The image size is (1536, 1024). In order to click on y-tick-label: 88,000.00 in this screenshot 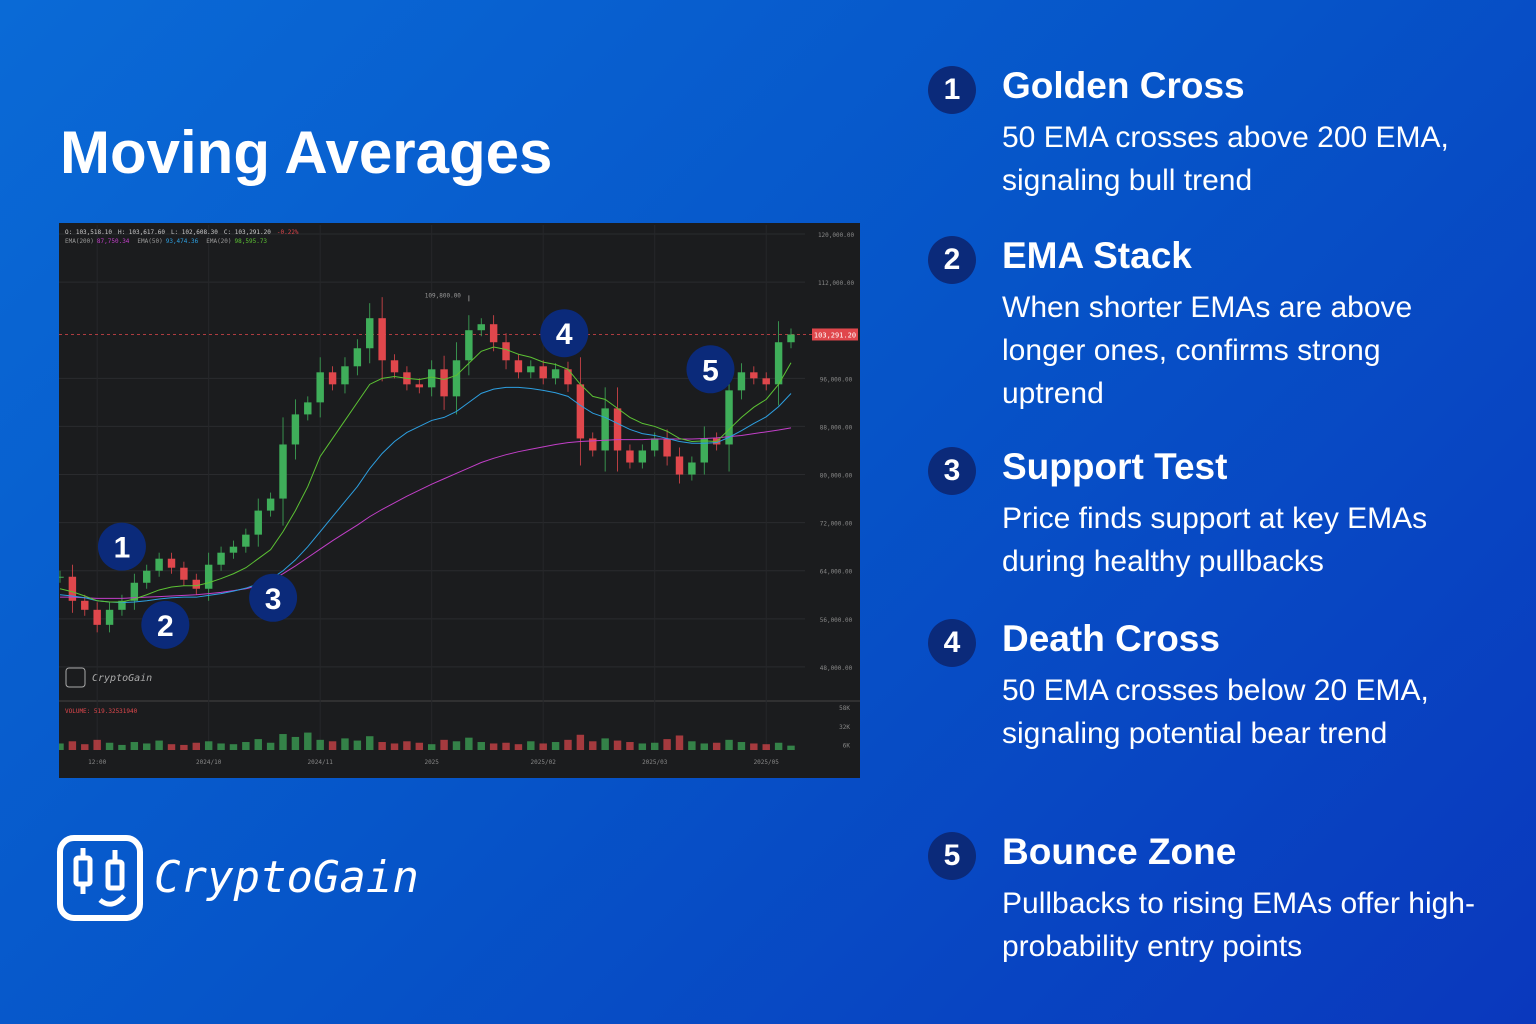, I will do `click(836, 427)`.